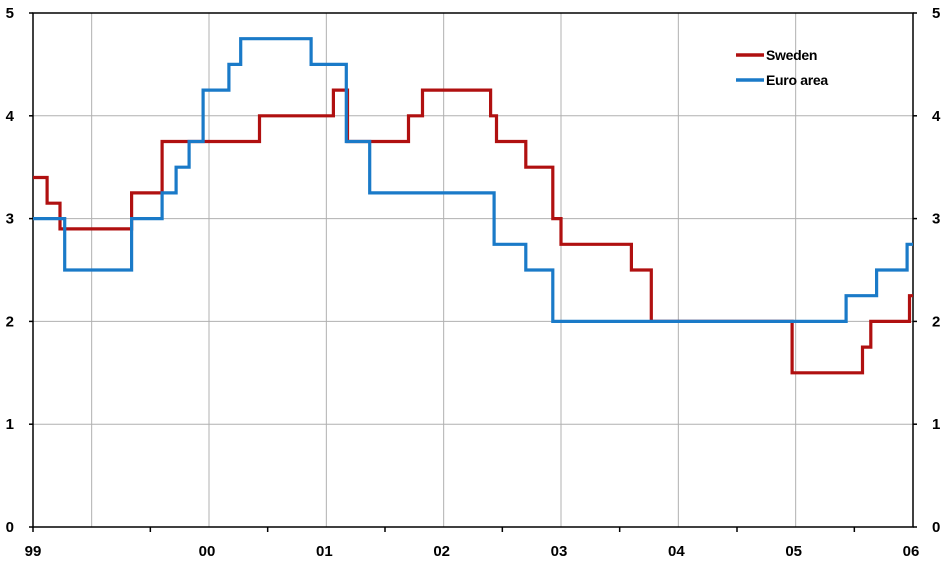  What do you see at coordinates (936, 424) in the screenshot?
I see `y-tick-label-right: 1` at bounding box center [936, 424].